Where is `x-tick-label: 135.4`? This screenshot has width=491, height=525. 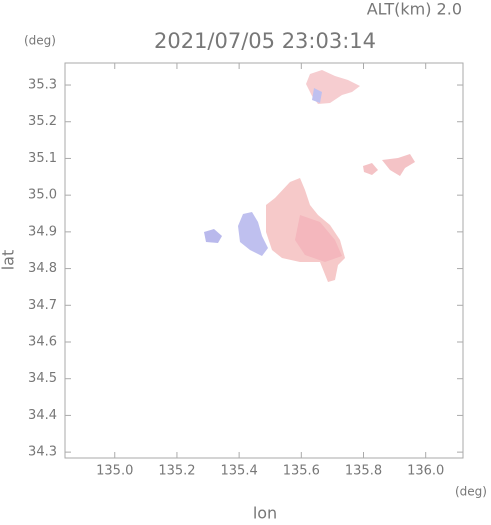 x-tick-label: 135.4 is located at coordinates (239, 471).